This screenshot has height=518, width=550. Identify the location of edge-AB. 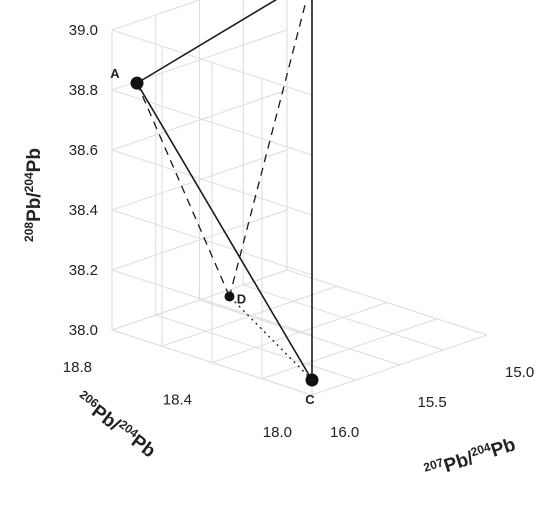
(207, 42).